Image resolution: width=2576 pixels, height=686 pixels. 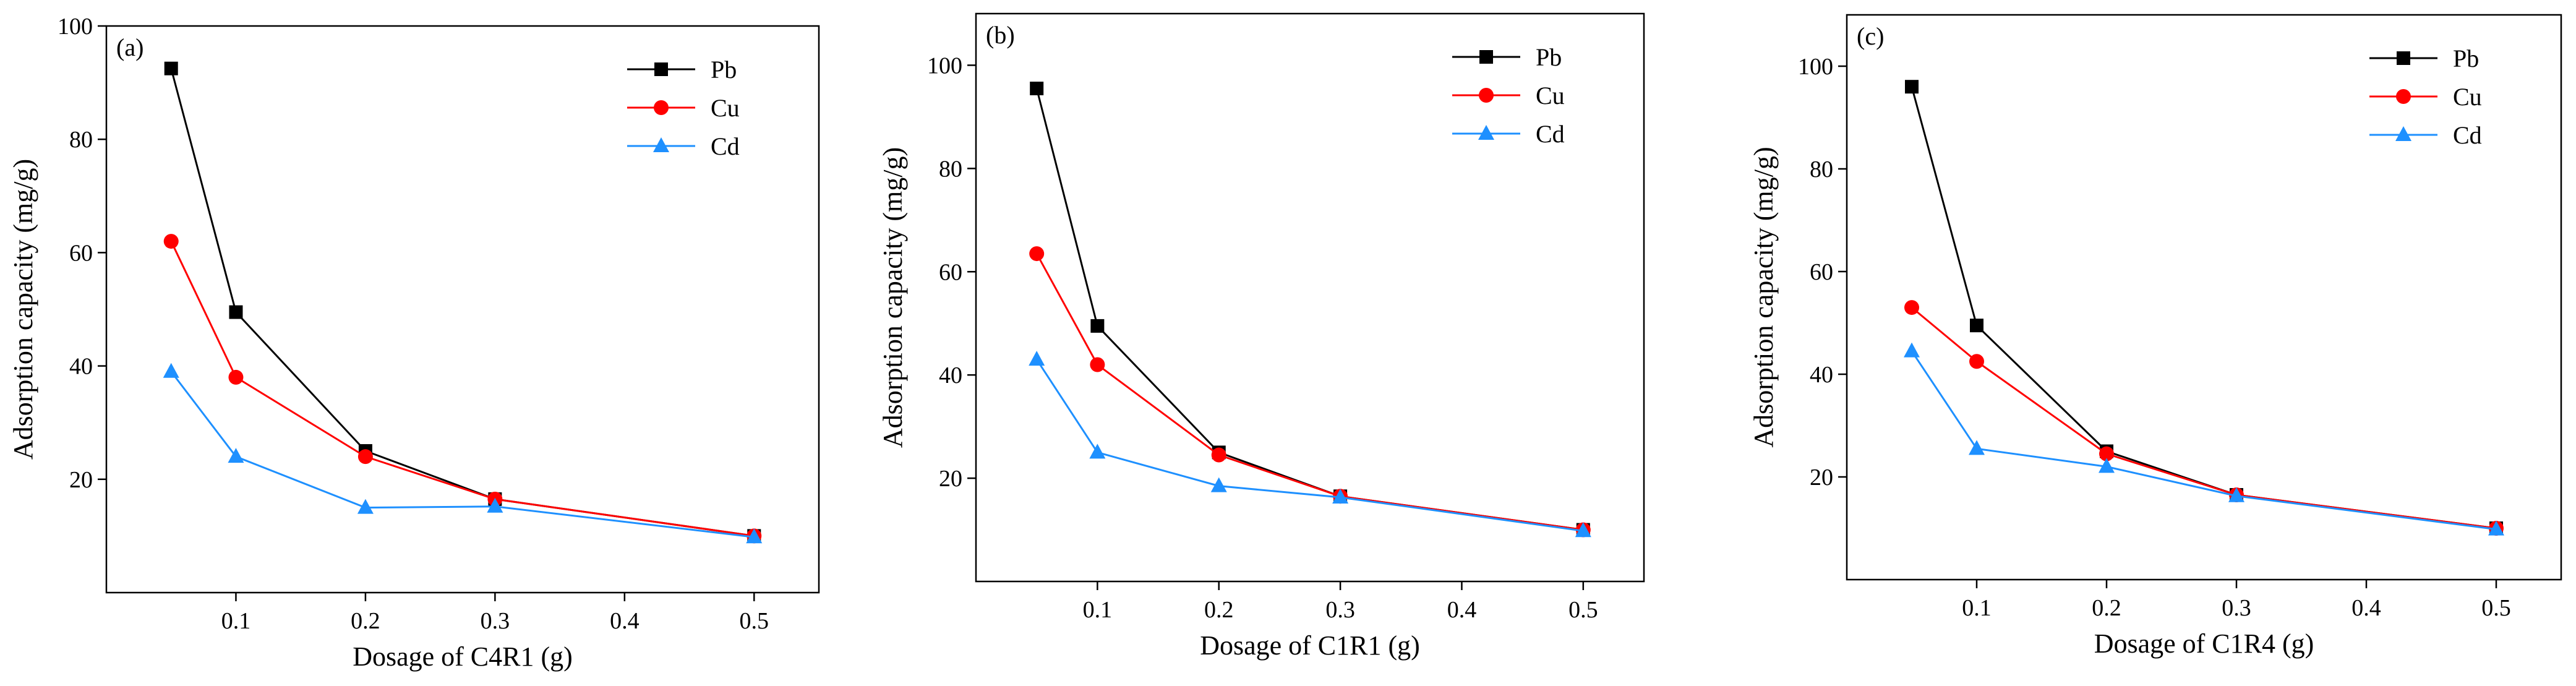 I want to click on series-line-pb, so click(x=2204, y=308).